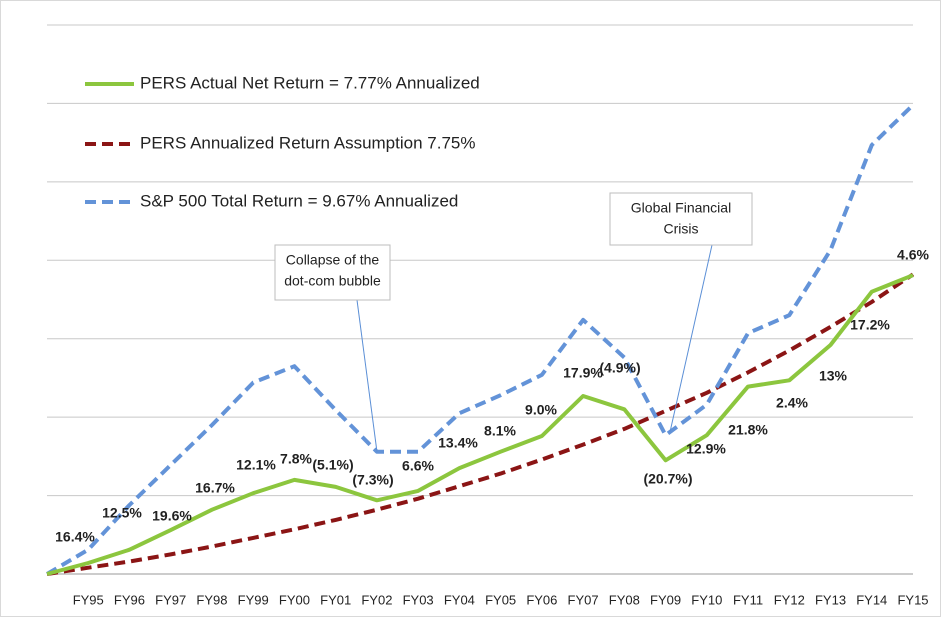 Image resolution: width=947 pixels, height=618 pixels. What do you see at coordinates (256, 465) in the screenshot?
I see `return-label: 12.1%` at bounding box center [256, 465].